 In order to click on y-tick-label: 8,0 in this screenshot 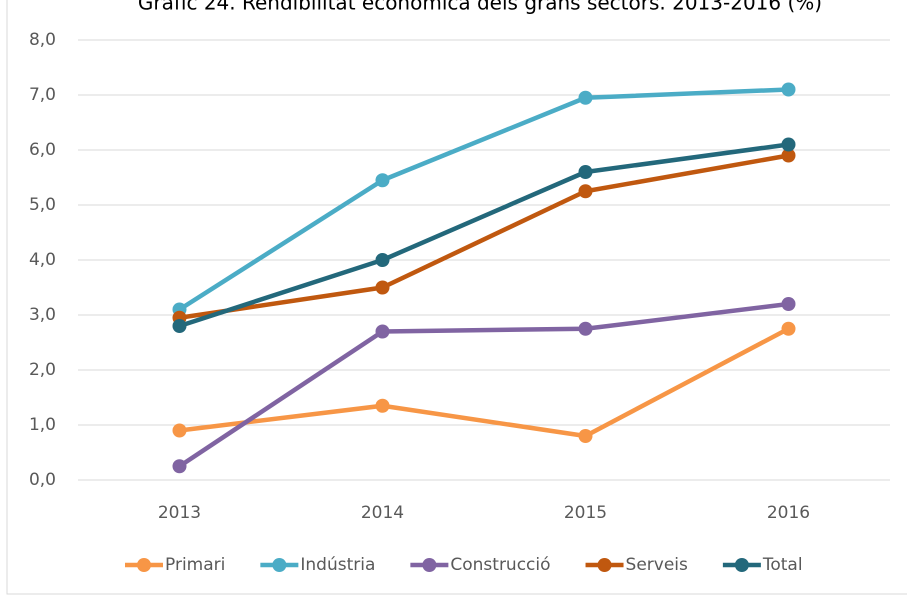, I will do `click(42, 40)`.